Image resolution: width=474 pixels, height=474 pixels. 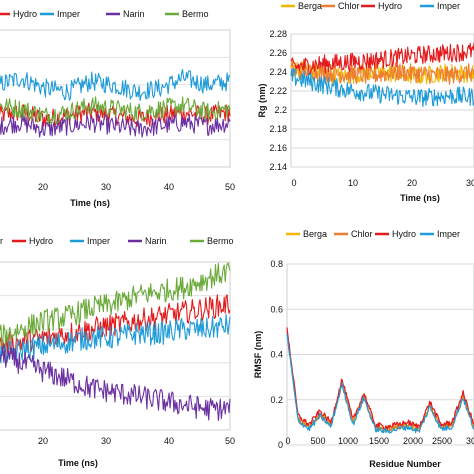 What do you see at coordinates (413, 441) in the screenshot?
I see `x-tick-label: 2000` at bounding box center [413, 441].